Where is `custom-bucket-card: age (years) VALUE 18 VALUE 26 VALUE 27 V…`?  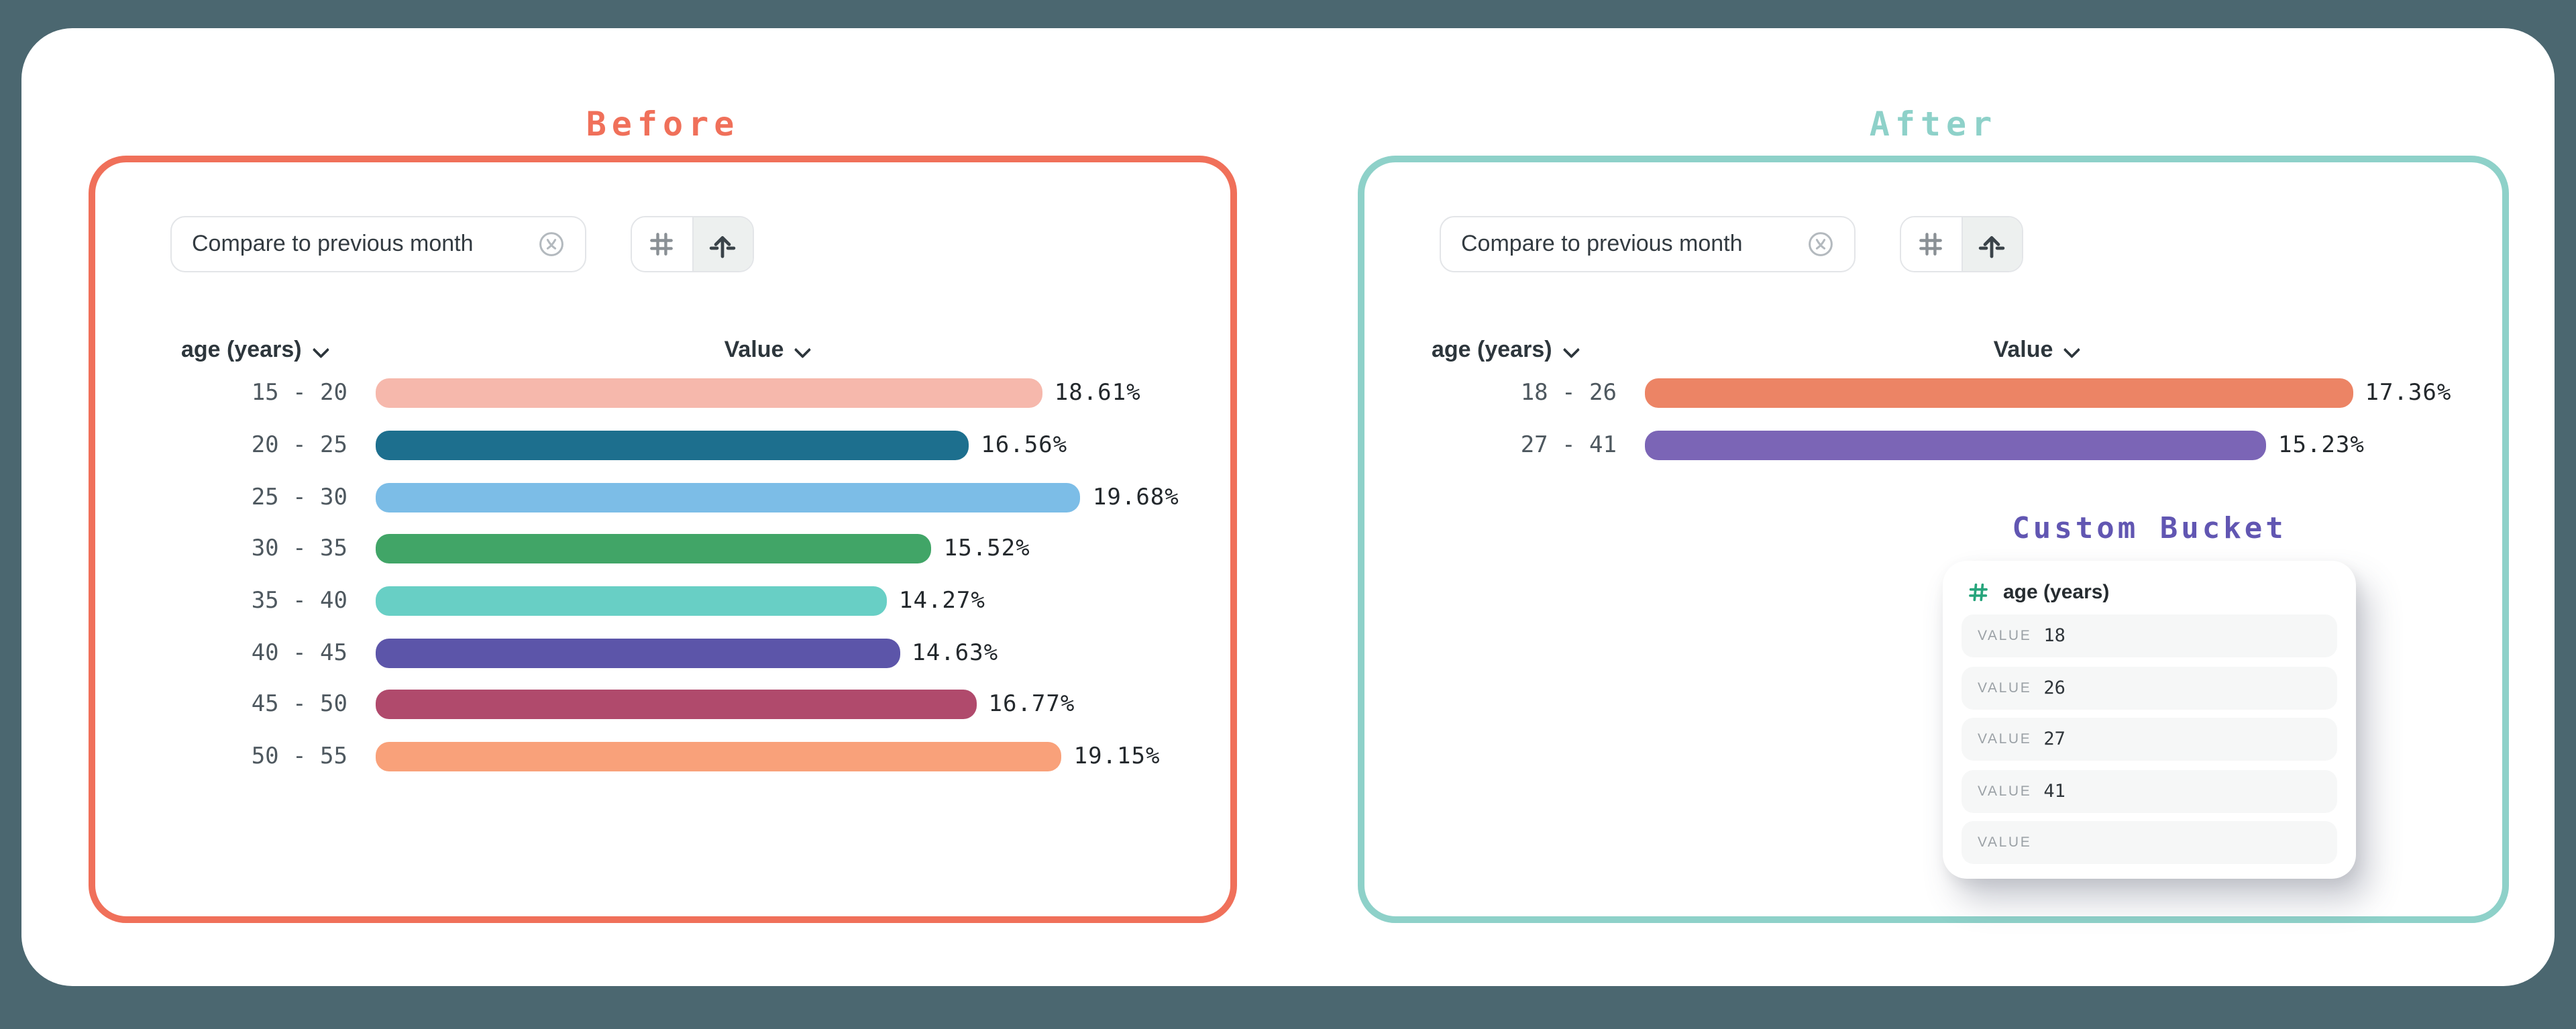
custom-bucket-card: age (years) VALUE 18 VALUE 26 VALUE 27 V… is located at coordinates (2149, 720).